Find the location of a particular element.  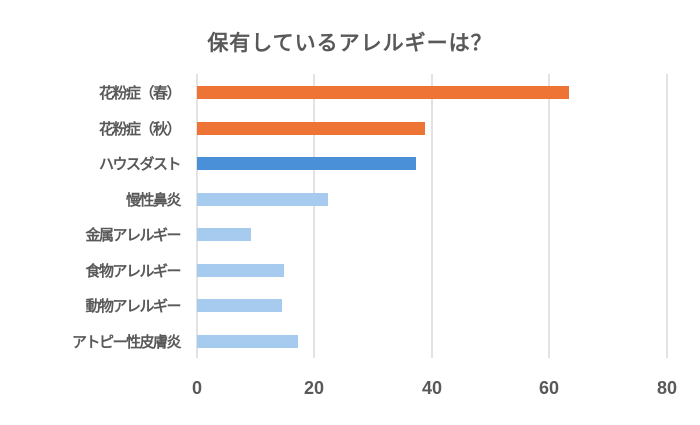

x-tick: 40 is located at coordinates (432, 388).